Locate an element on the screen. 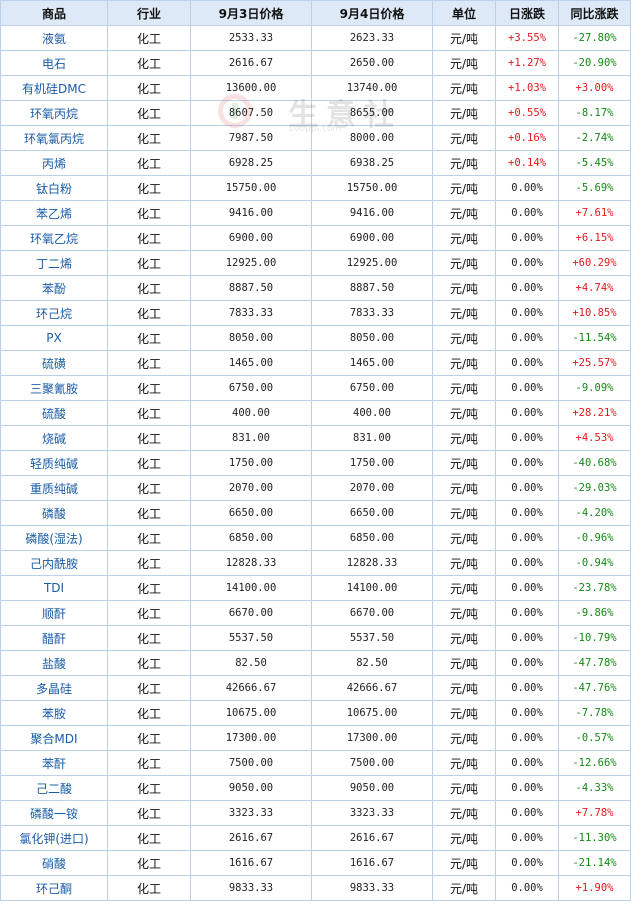  product-name-link: 磷酸(湿法) is located at coordinates (54, 538).